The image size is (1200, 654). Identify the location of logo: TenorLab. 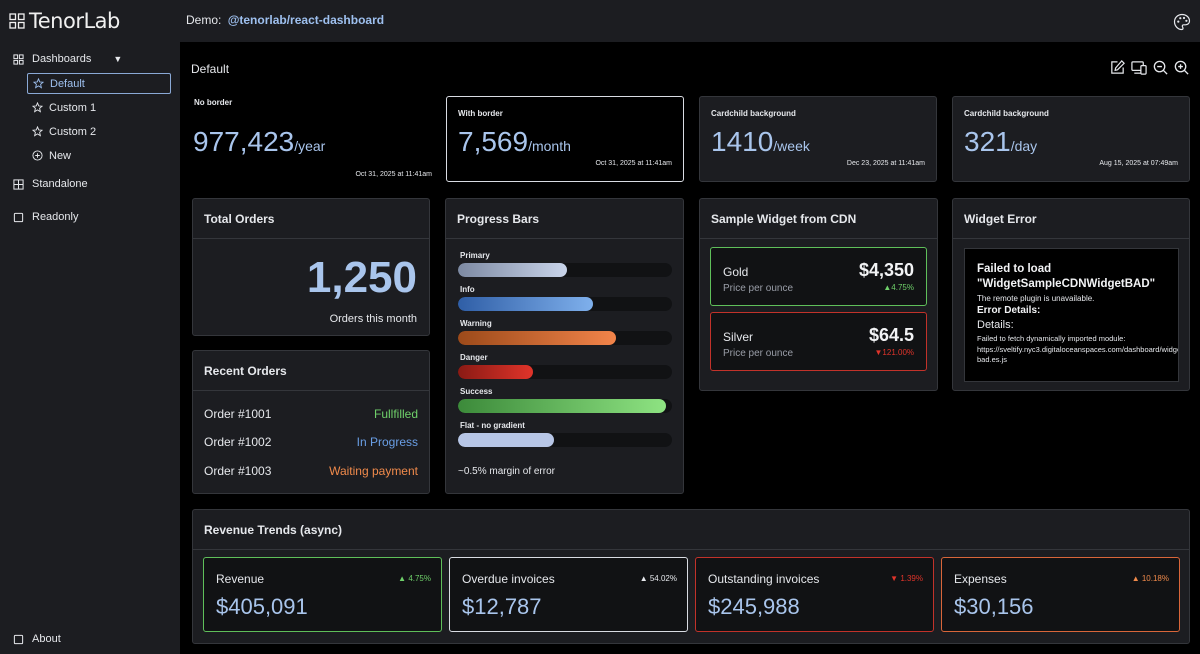
(64, 21).